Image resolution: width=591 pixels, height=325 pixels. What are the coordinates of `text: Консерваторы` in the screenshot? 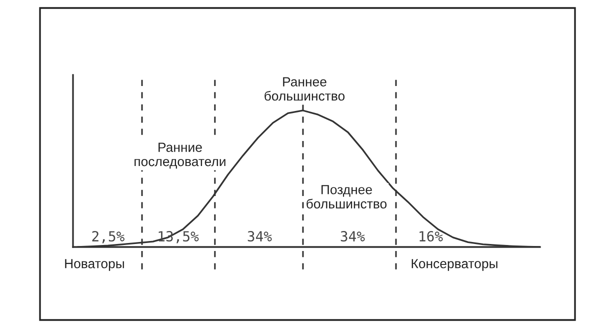 It's located at (455, 265).